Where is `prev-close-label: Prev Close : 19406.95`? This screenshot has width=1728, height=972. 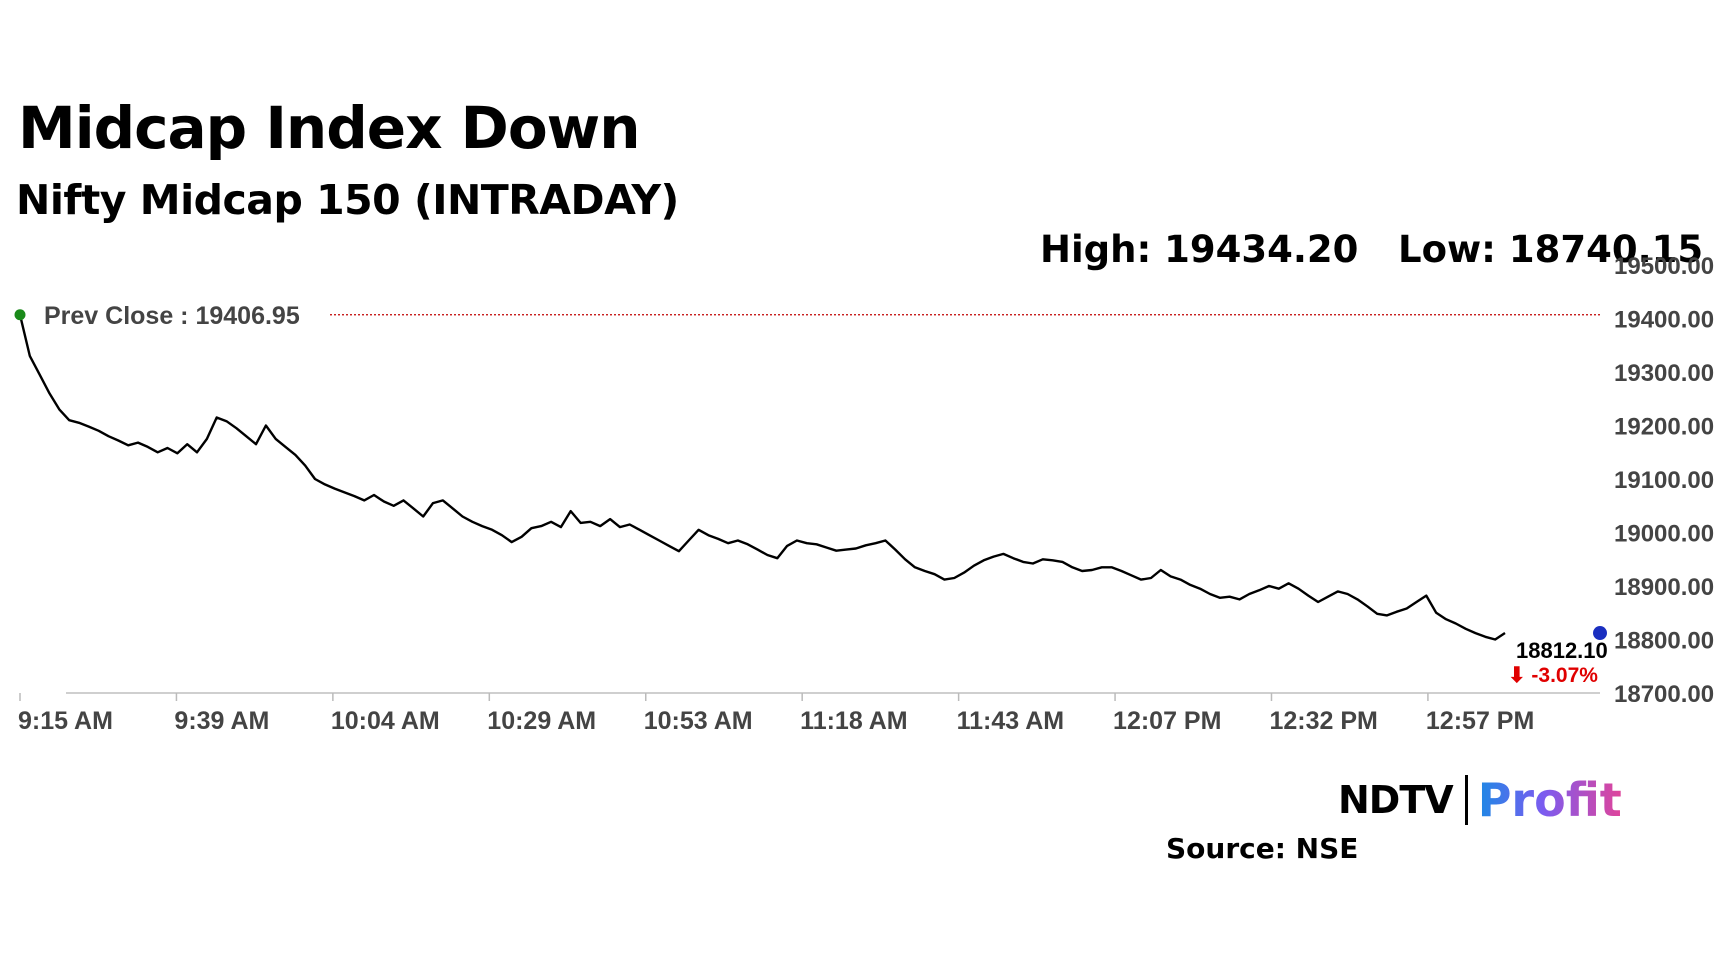 prev-close-label: Prev Close : 19406.95 is located at coordinates (172, 316).